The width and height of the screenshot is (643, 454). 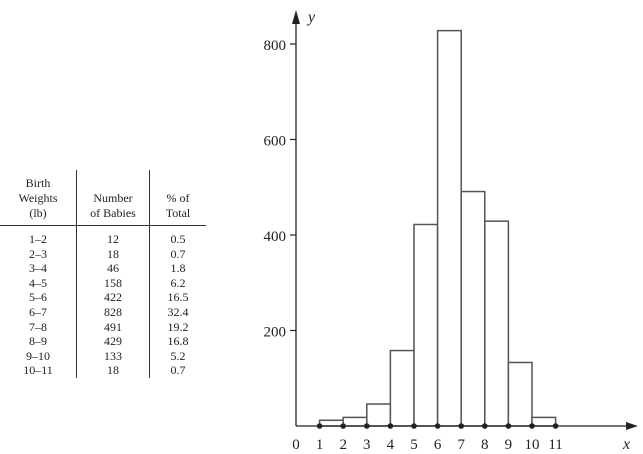 I want to click on x-tick-label: 11, so click(x=555, y=445).